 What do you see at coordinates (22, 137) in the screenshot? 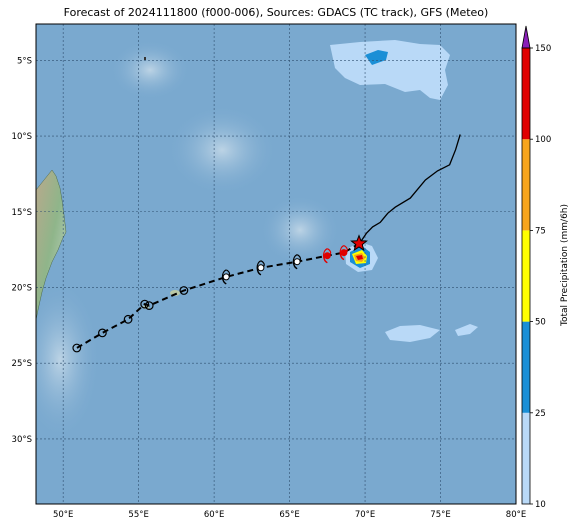
I see `y-tick-label: 10°S` at bounding box center [22, 137].